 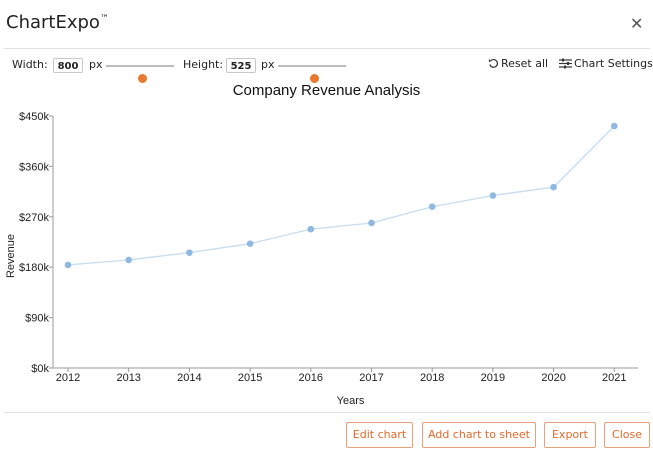 What do you see at coordinates (553, 378) in the screenshot?
I see `x-tick-label: 2020` at bounding box center [553, 378].